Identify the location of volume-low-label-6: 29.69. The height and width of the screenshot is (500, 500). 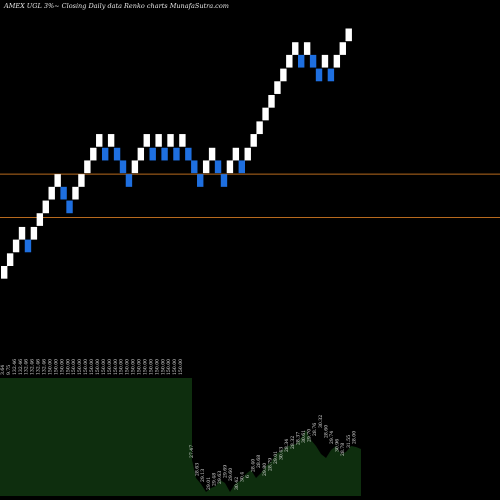
(226, 471).